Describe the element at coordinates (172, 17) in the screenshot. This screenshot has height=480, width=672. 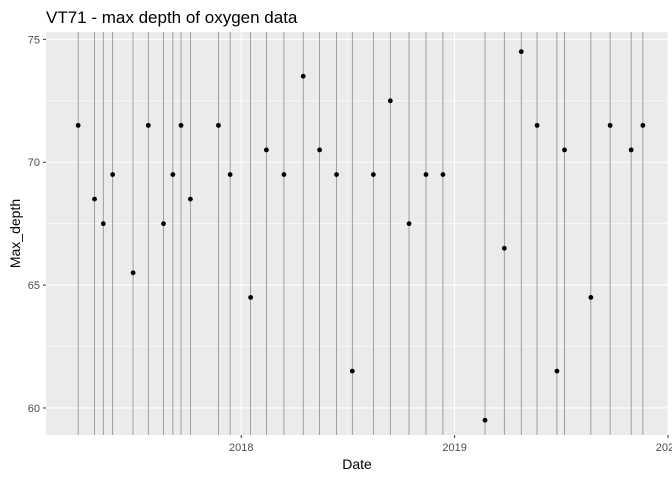
I see `chart-title: VT71 - max depth of oxygen data` at that location.